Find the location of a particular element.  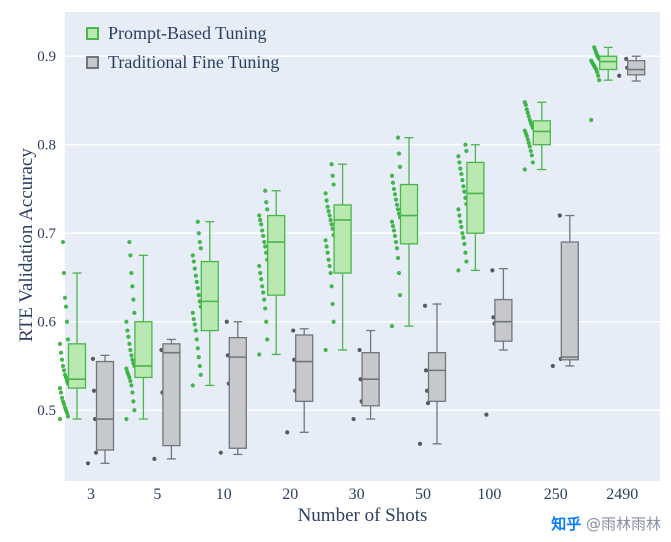

gray-100-point is located at coordinates (486, 414).